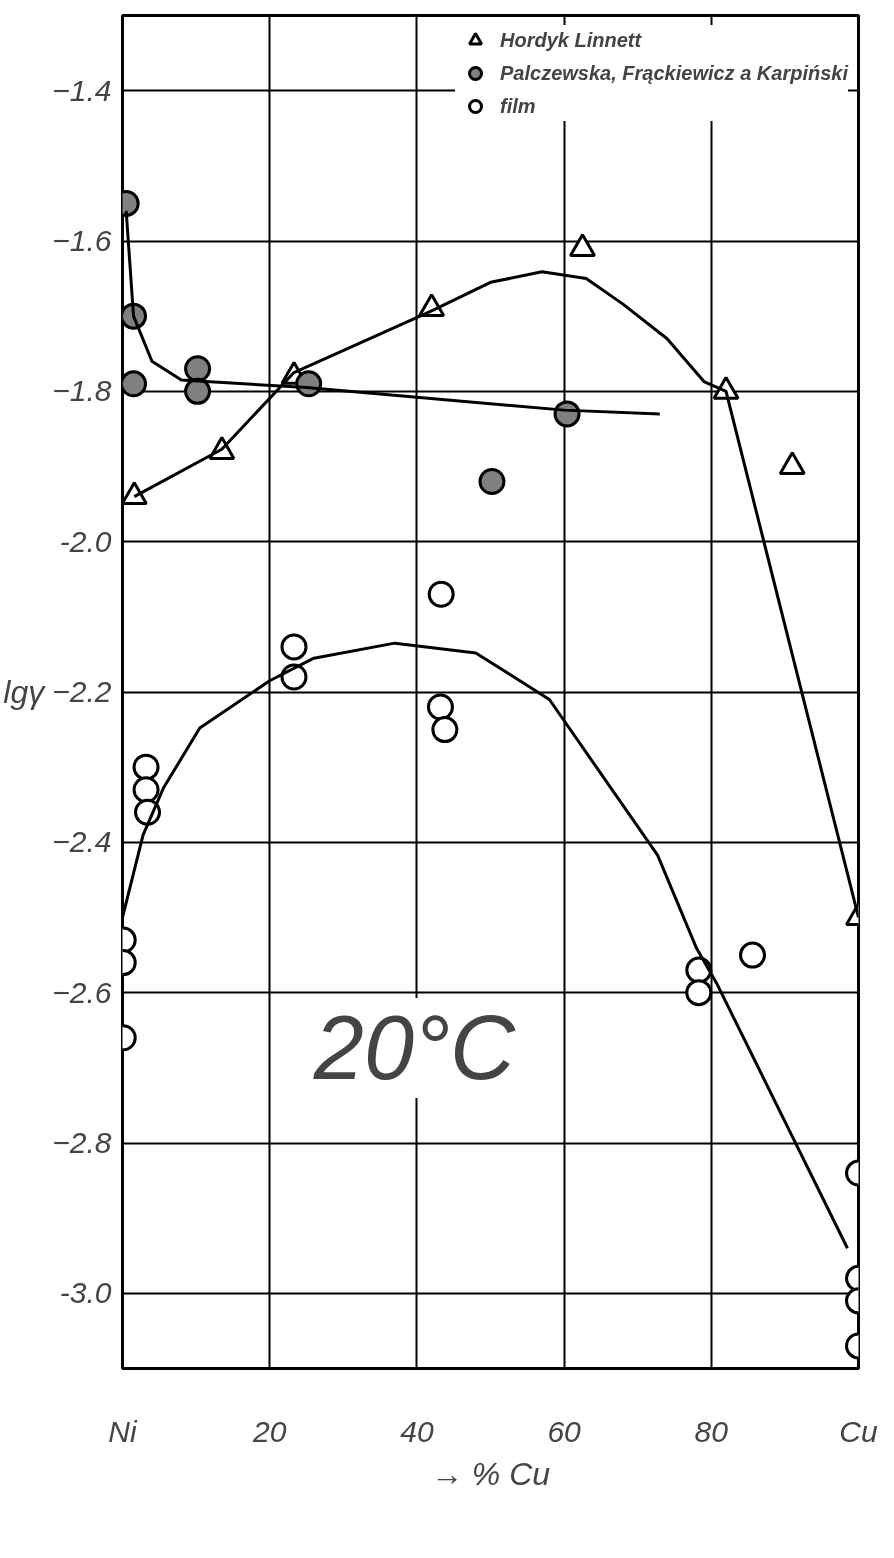 The image size is (894, 1558). I want to click on y-tick-label: -3.0, so click(85, 1293).